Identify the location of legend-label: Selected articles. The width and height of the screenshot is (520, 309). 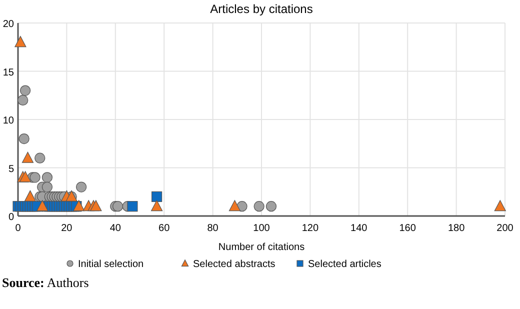
(345, 264).